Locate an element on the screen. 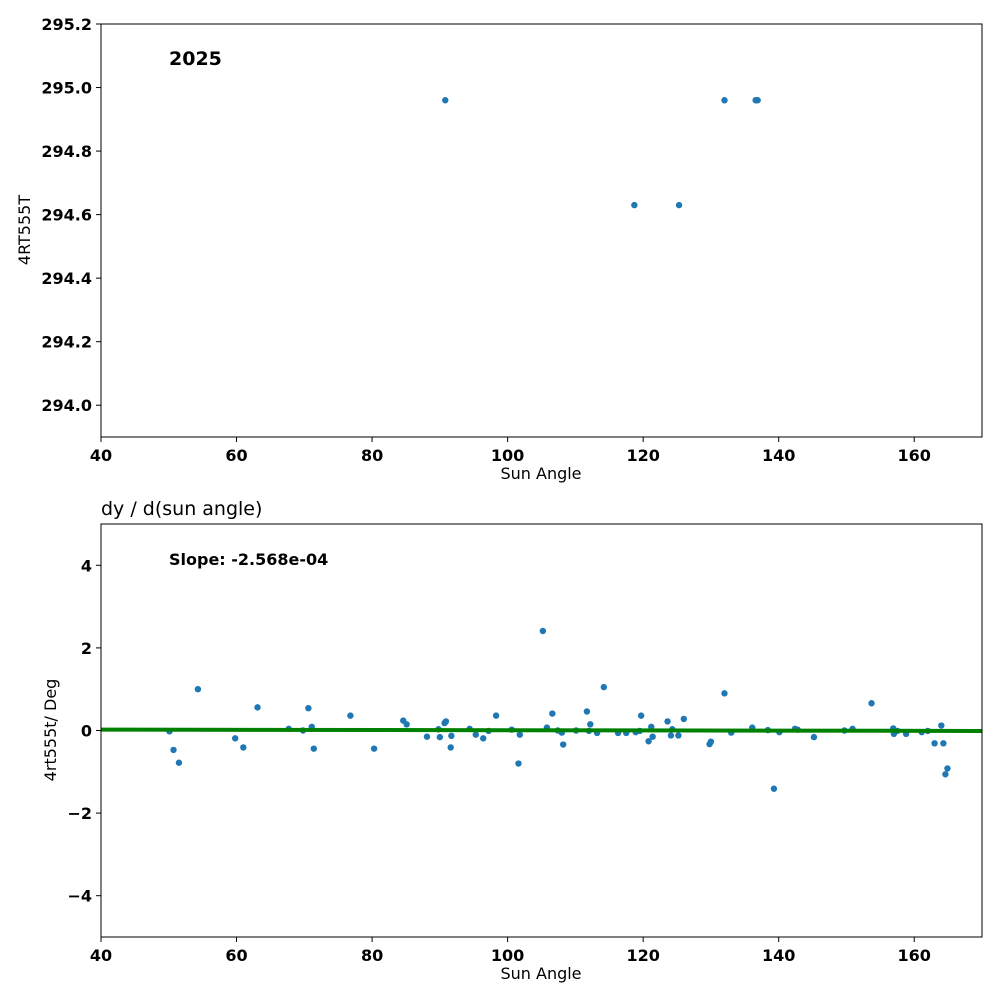 The image size is (1000, 1000). y-tick-label: 295.0 is located at coordinates (66, 88).